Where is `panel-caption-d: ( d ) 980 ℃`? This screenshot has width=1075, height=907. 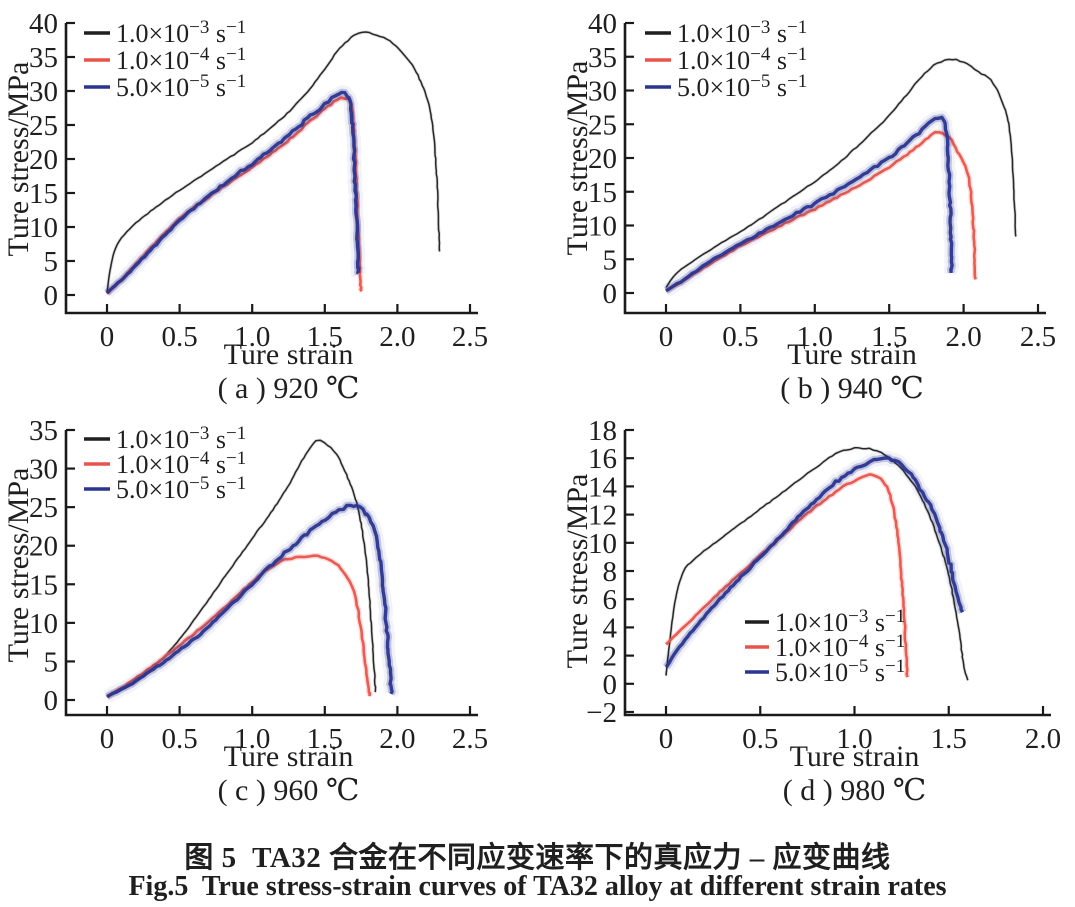
panel-caption-d: ( d ) 980 ℃ is located at coordinates (855, 790).